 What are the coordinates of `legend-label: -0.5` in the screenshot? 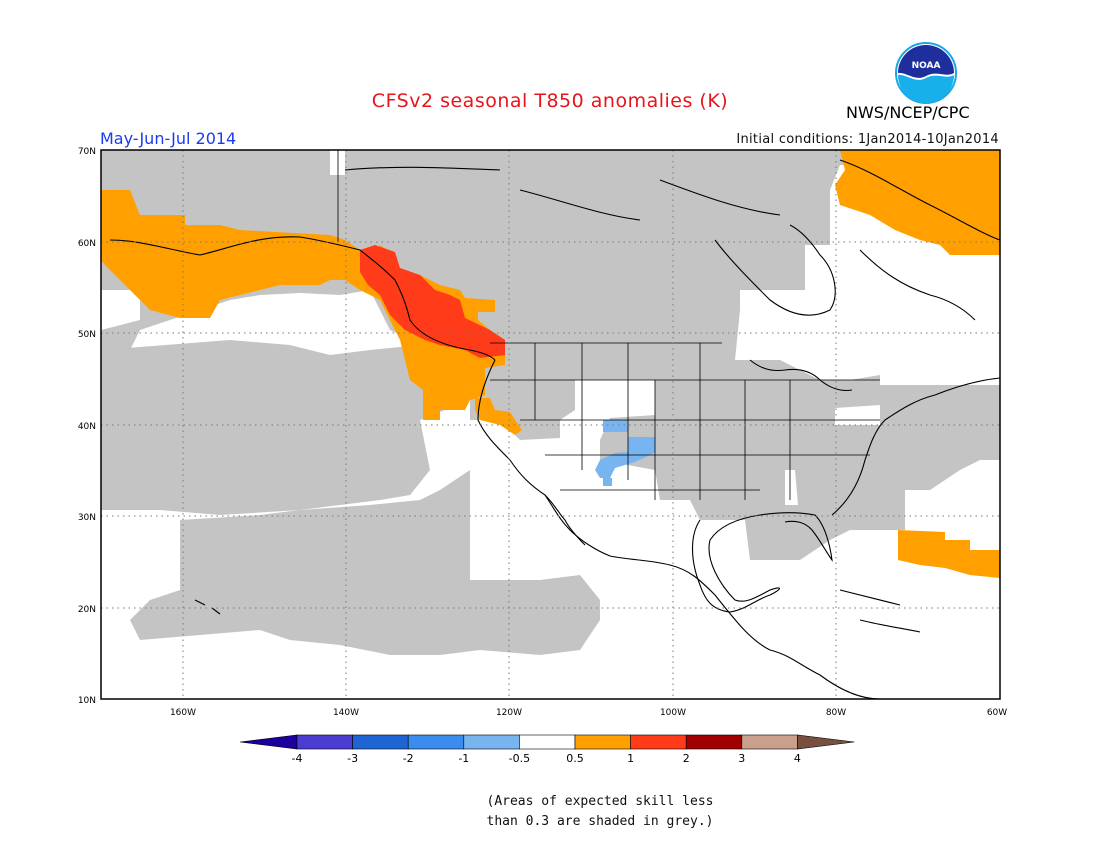 It's located at (519, 758).